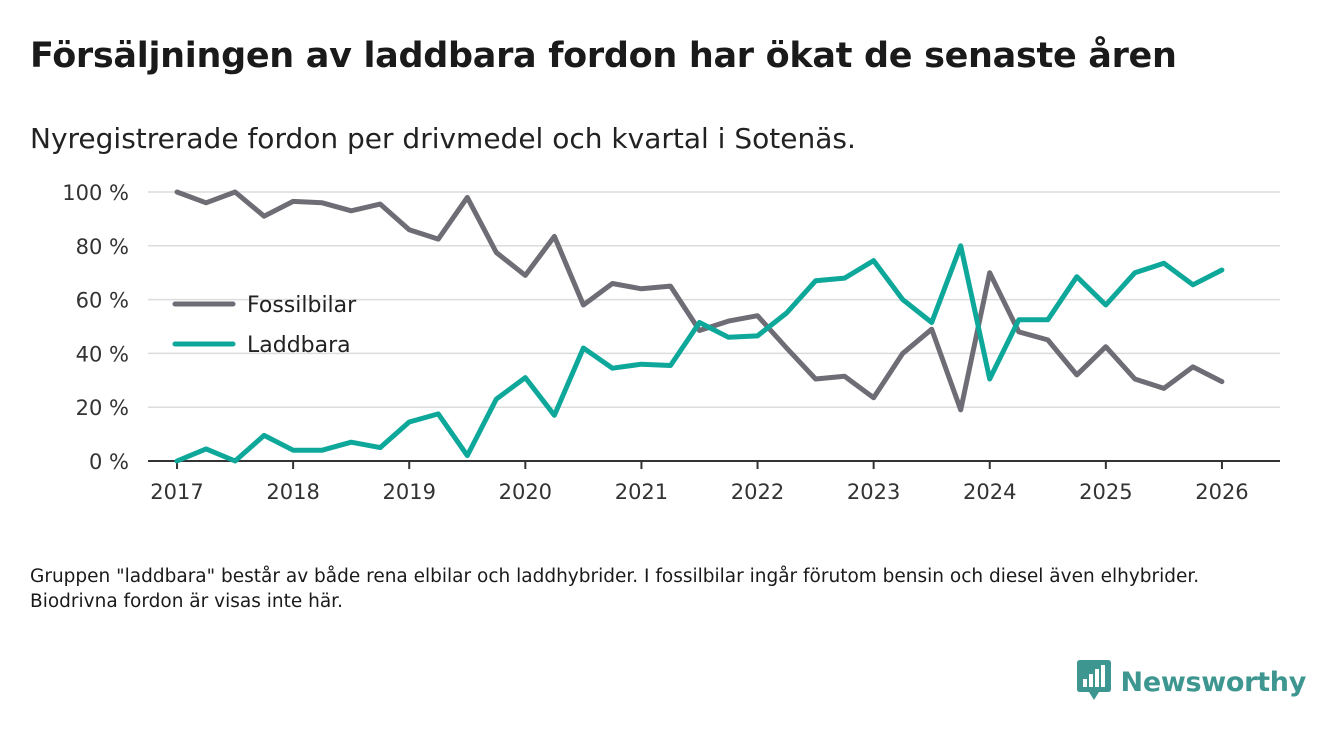 The height and width of the screenshot is (733, 1340). Describe the element at coordinates (176, 492) in the screenshot. I see `x-tick-label: 2017` at that location.